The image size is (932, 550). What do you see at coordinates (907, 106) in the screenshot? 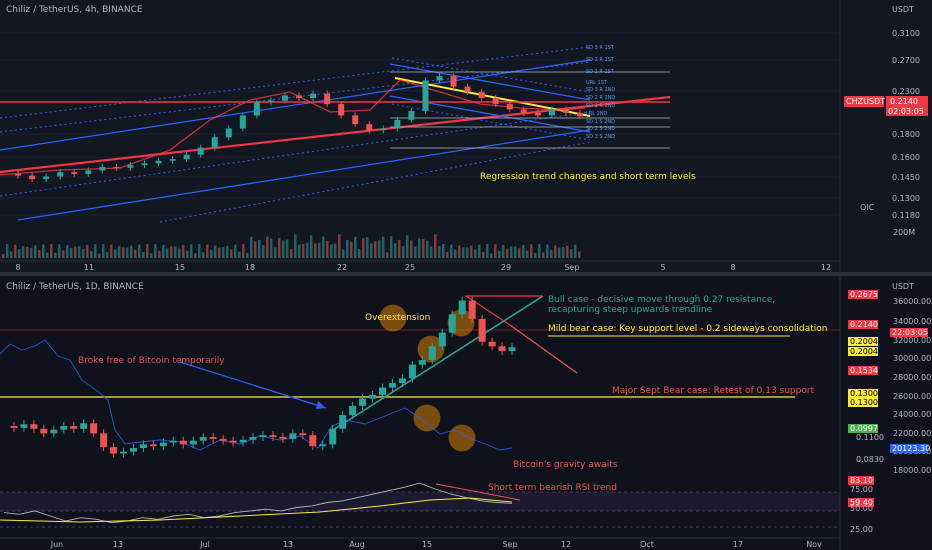
I see `top-price-tag-bg` at bounding box center [907, 106].